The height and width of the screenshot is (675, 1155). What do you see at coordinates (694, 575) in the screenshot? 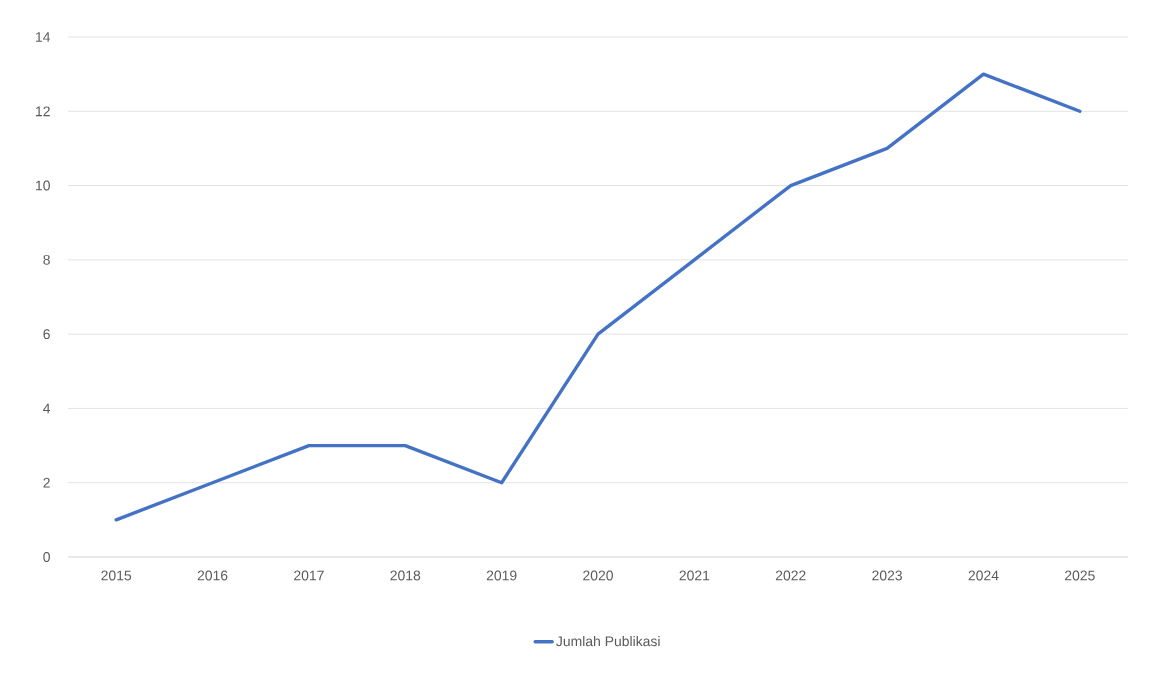
I see `x-tick-label: 2021` at bounding box center [694, 575].